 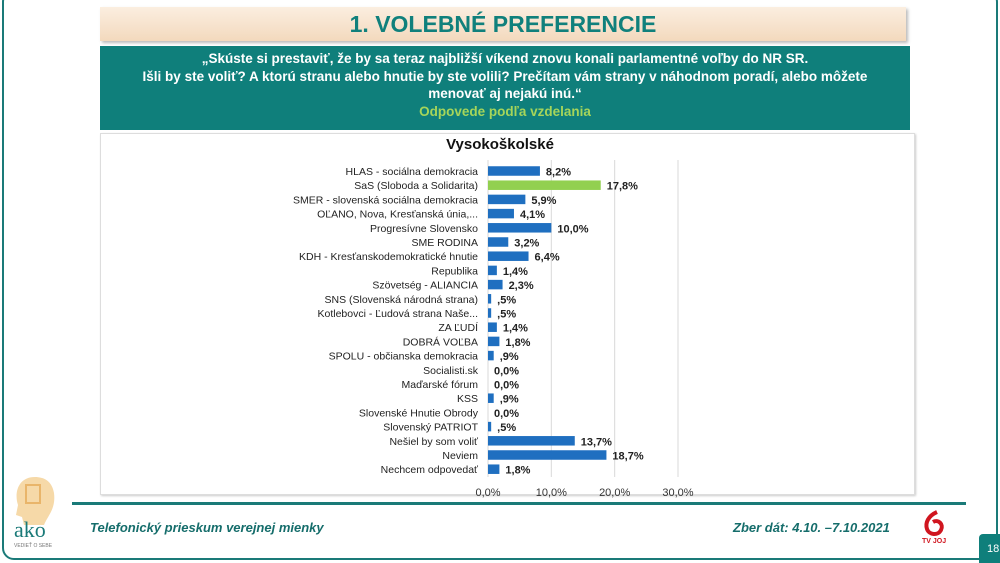 What do you see at coordinates (458, 327) in the screenshot?
I see `category-label: ZA ĽUDÍ` at bounding box center [458, 327].